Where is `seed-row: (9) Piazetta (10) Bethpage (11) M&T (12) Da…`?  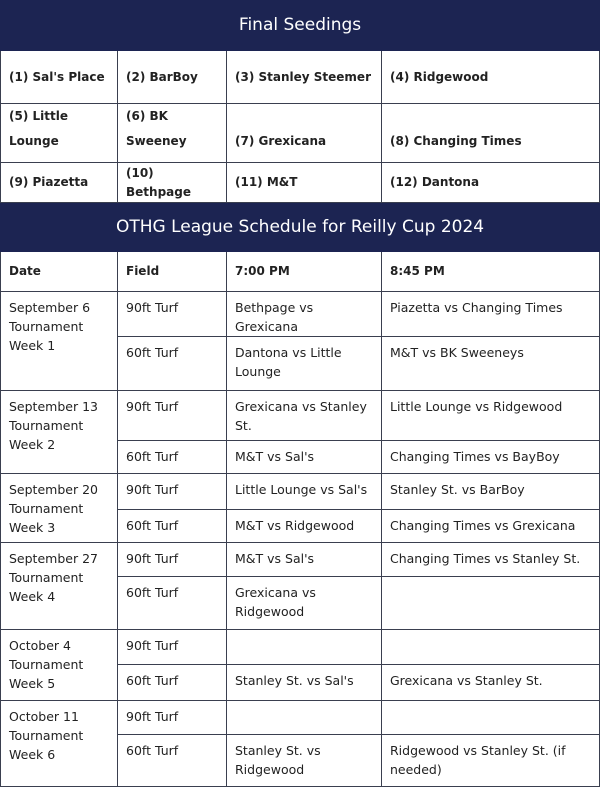
seed-row: (9) Piazetta (10) Bethpage (11) M&T (12) Da… is located at coordinates (300, 182).